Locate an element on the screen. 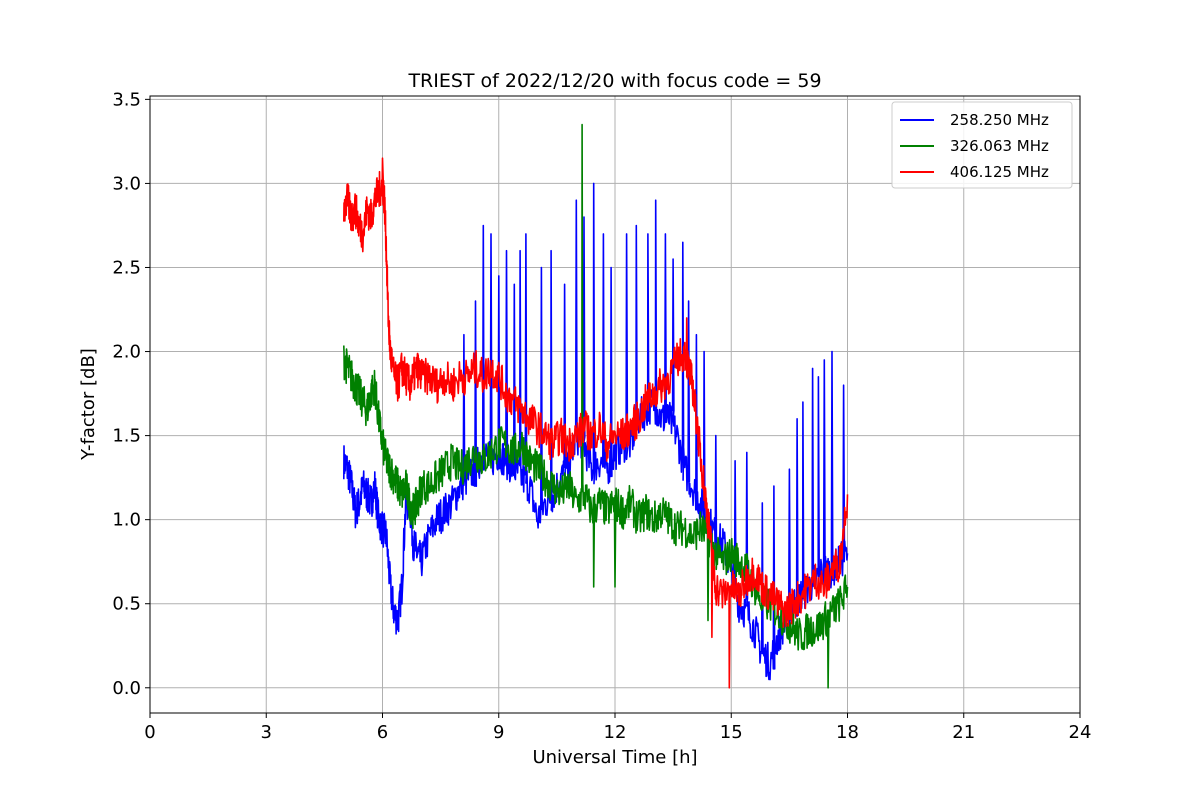 This screenshot has width=1200, height=800. y-tick-label: 1.5 is located at coordinates (126, 436).